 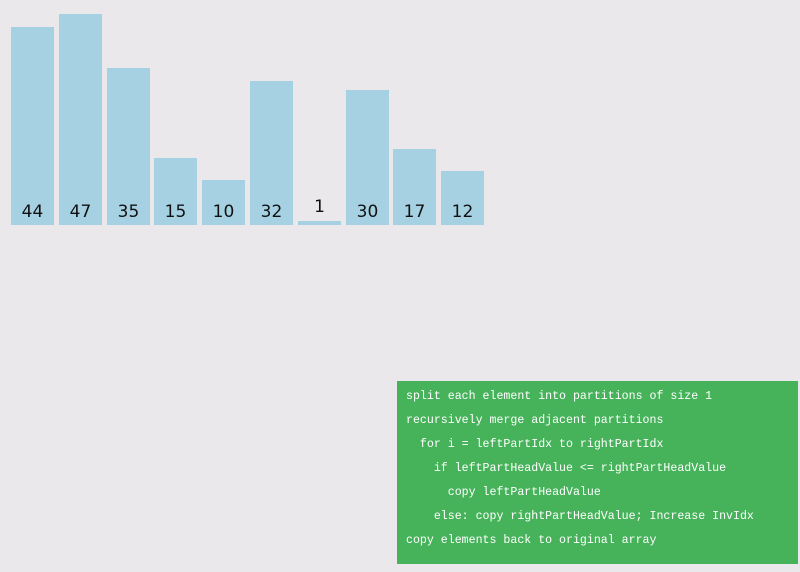 I want to click on pseudocode-line: for i = leftPartIdx to rightPartIdx, so click(x=535, y=444).